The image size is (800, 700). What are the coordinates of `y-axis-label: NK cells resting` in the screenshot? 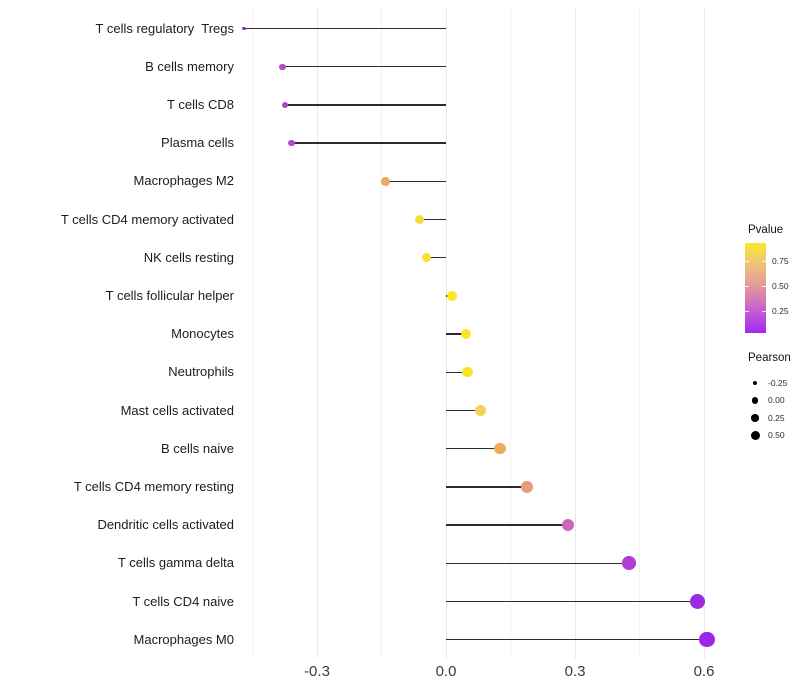 It's located at (188, 257).